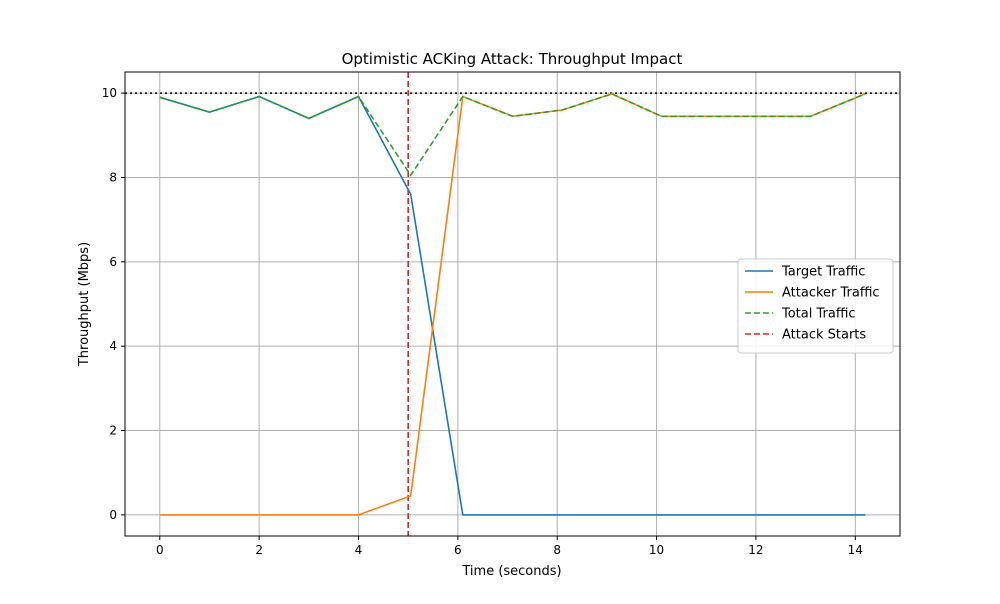  What do you see at coordinates (113, 346) in the screenshot?
I see `y-tick-label: 4` at bounding box center [113, 346].